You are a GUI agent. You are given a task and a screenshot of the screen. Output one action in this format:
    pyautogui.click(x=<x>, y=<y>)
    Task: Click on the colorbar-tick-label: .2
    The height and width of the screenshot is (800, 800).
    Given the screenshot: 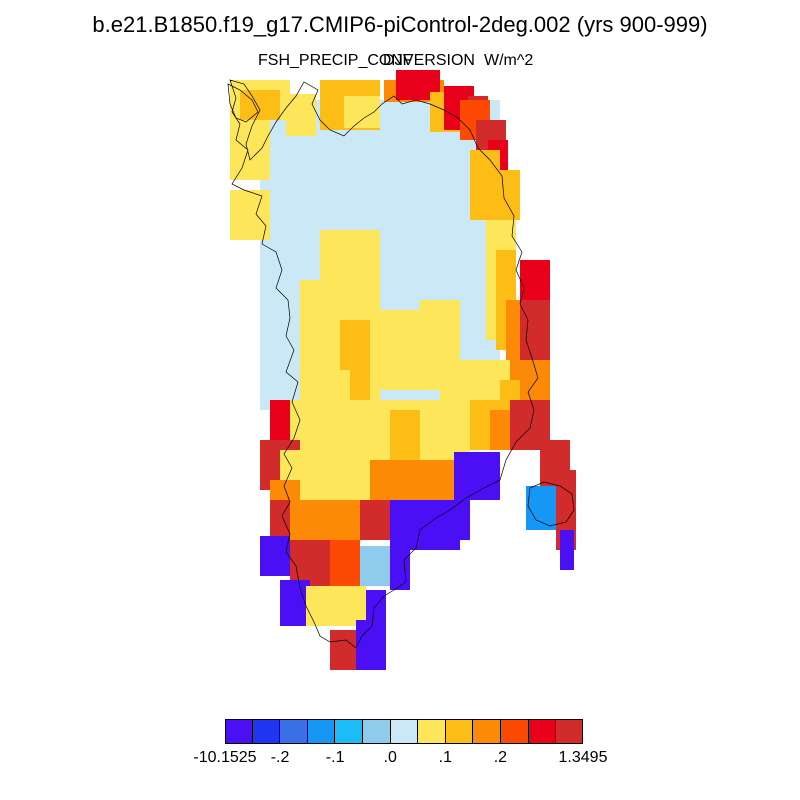 What is the action you would take?
    pyautogui.click(x=500, y=757)
    